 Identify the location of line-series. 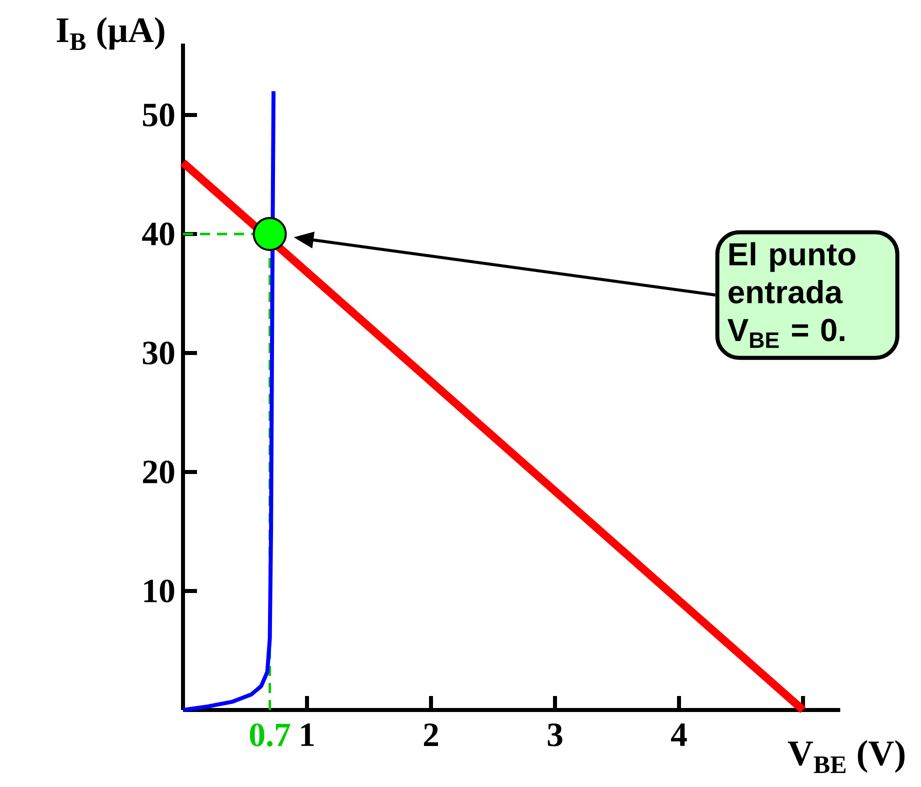
(228, 400).